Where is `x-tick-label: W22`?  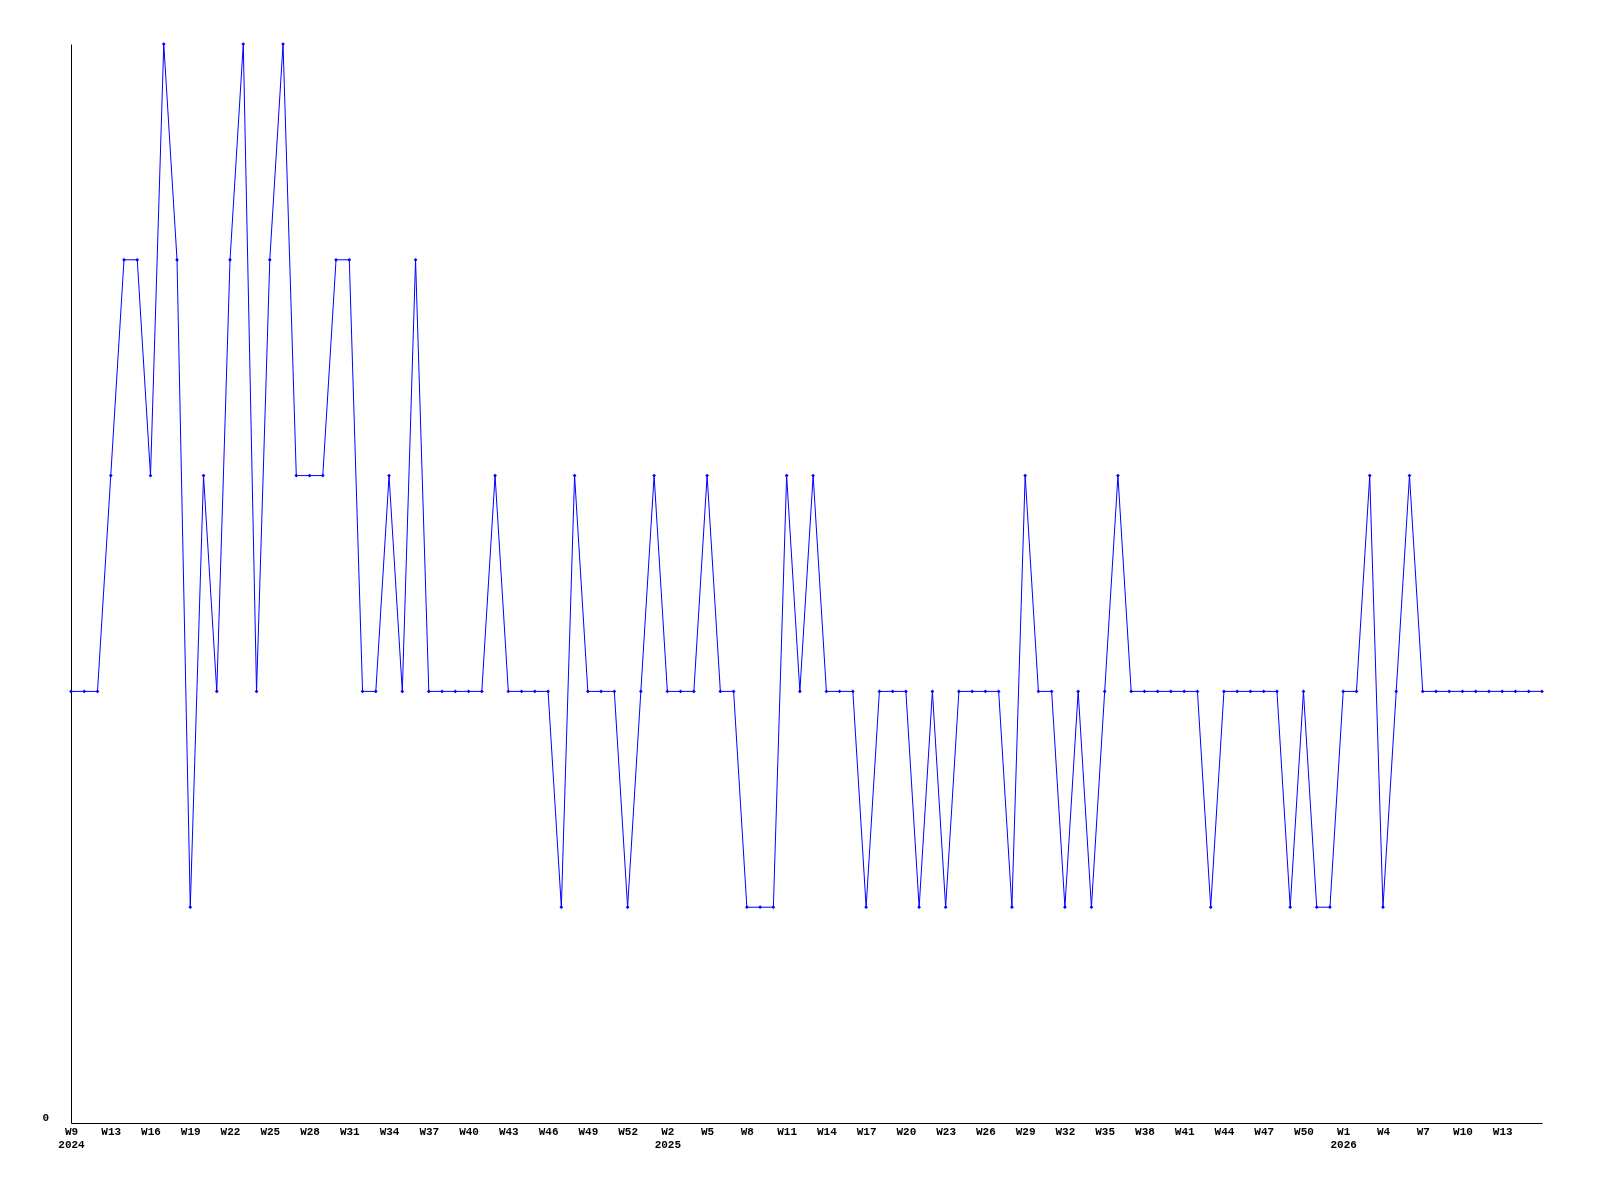
x-tick-label: W22 is located at coordinates (230, 1131).